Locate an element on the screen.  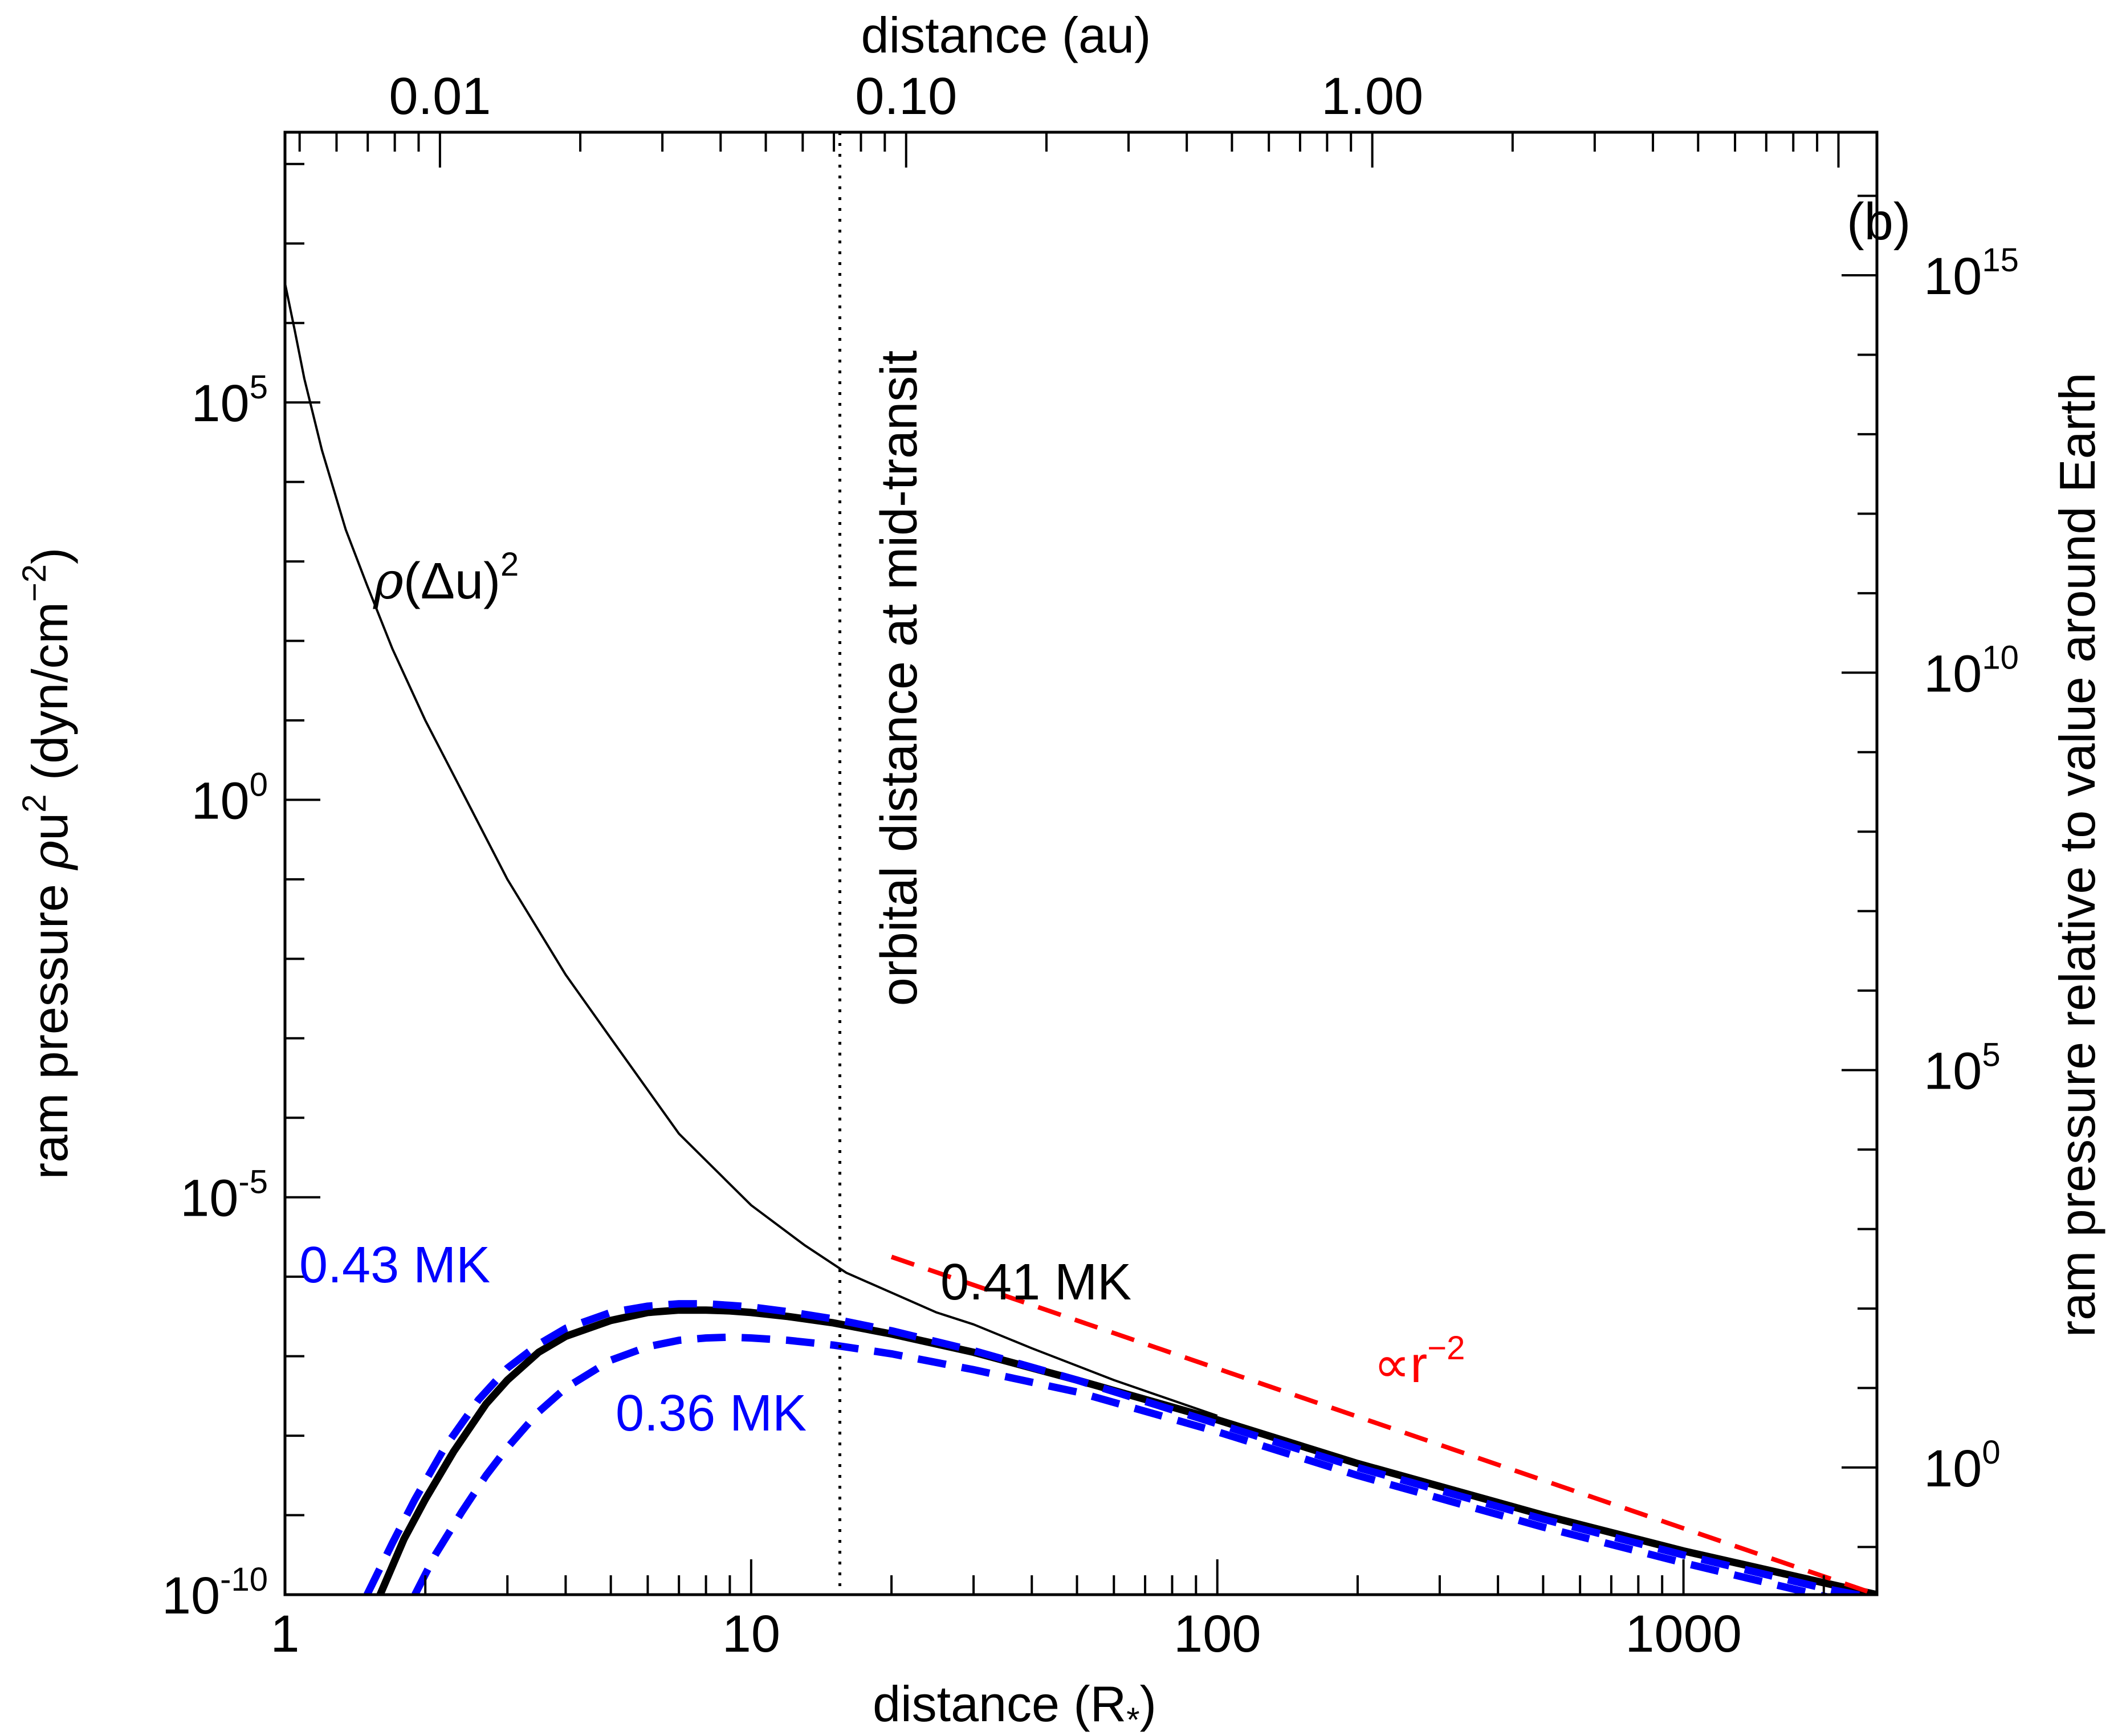
y-axis-title: ram pressure ρu2 (dyn/cm−2) is located at coordinates (47, 864).